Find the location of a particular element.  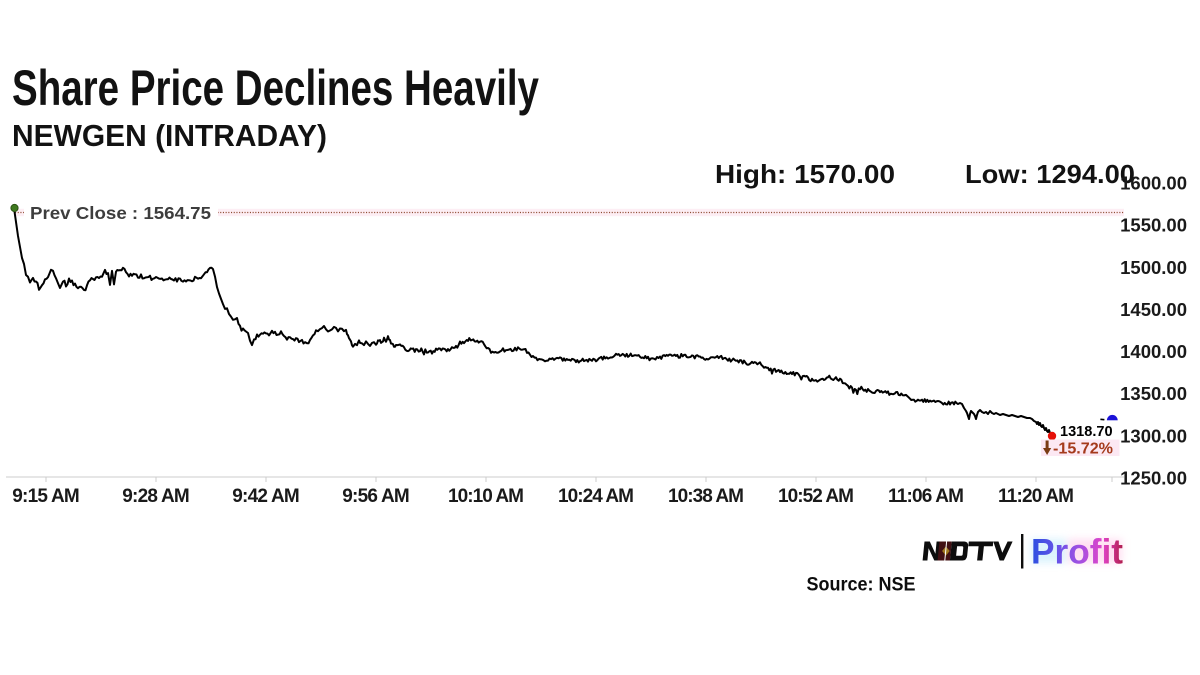

svg-text: NEWGEN (INTRADAY) is located at coordinates (169, 135).